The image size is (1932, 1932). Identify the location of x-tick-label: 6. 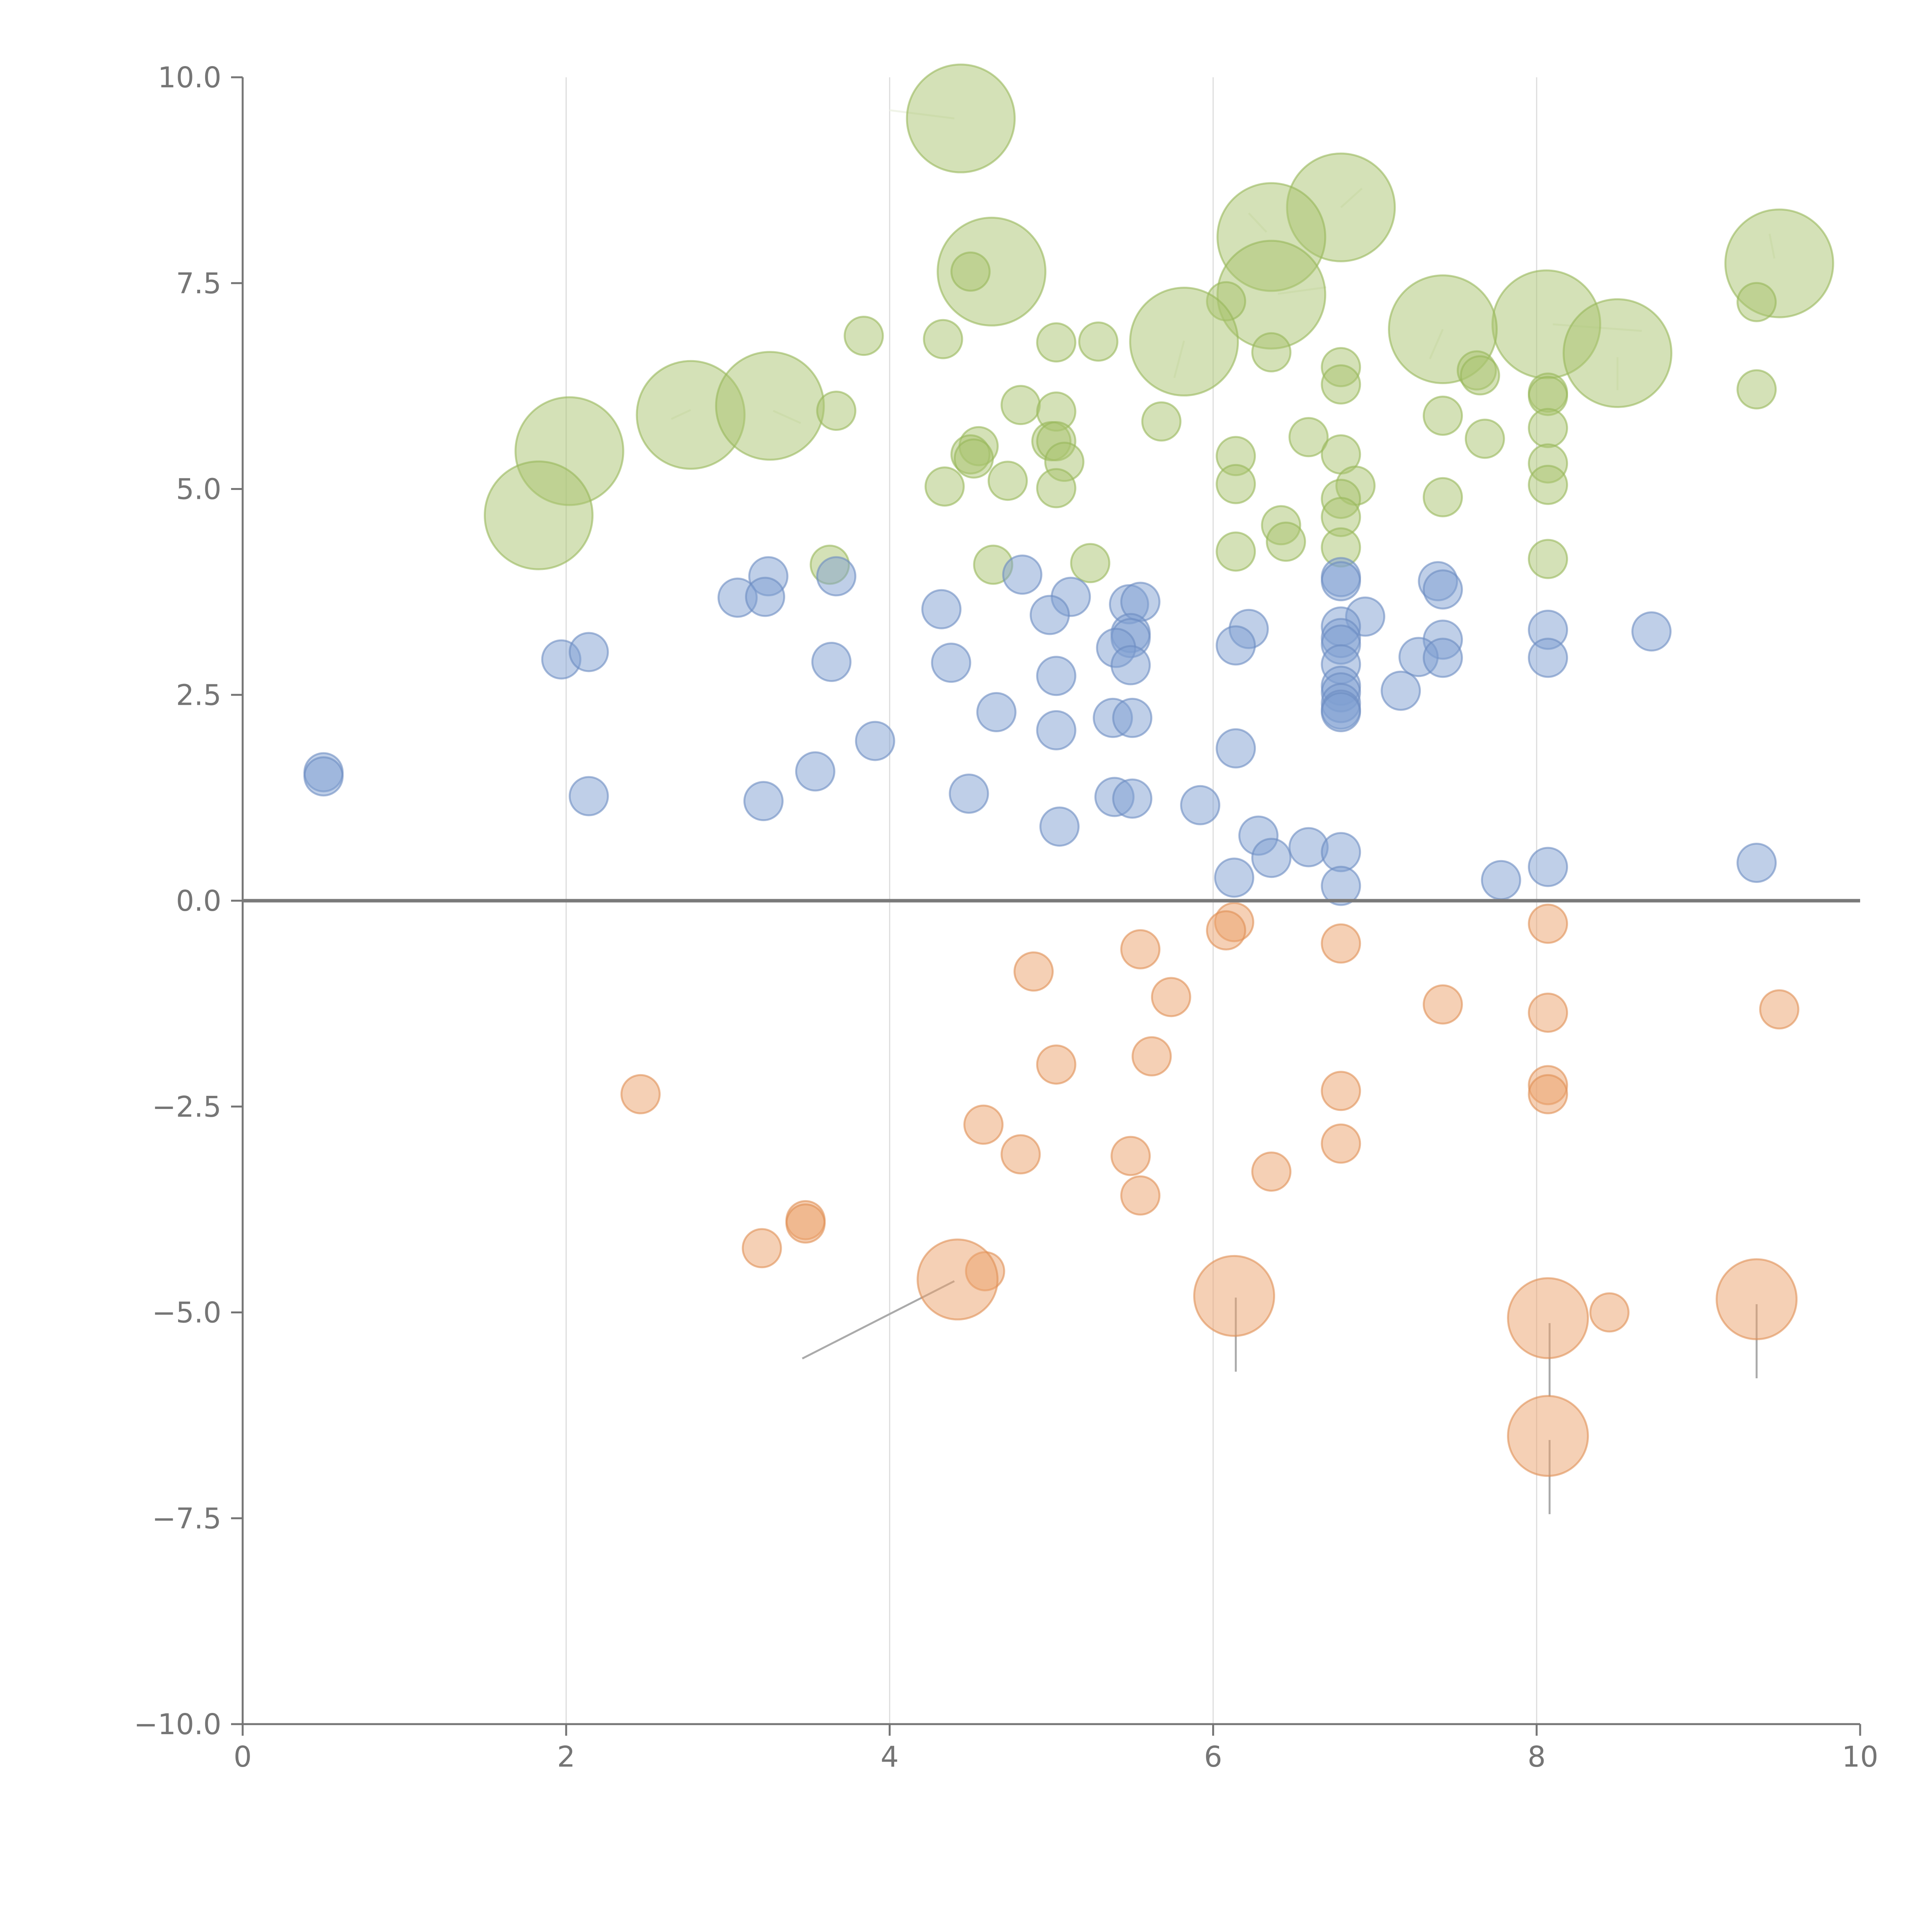
(1213, 1757).